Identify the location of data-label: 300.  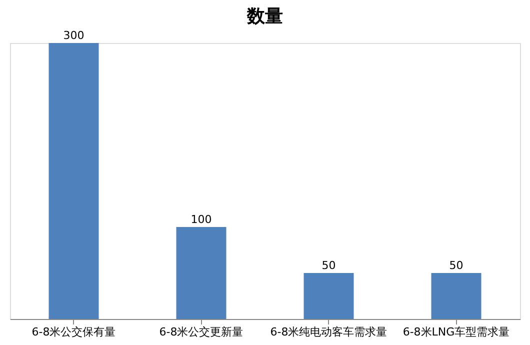
(73, 35).